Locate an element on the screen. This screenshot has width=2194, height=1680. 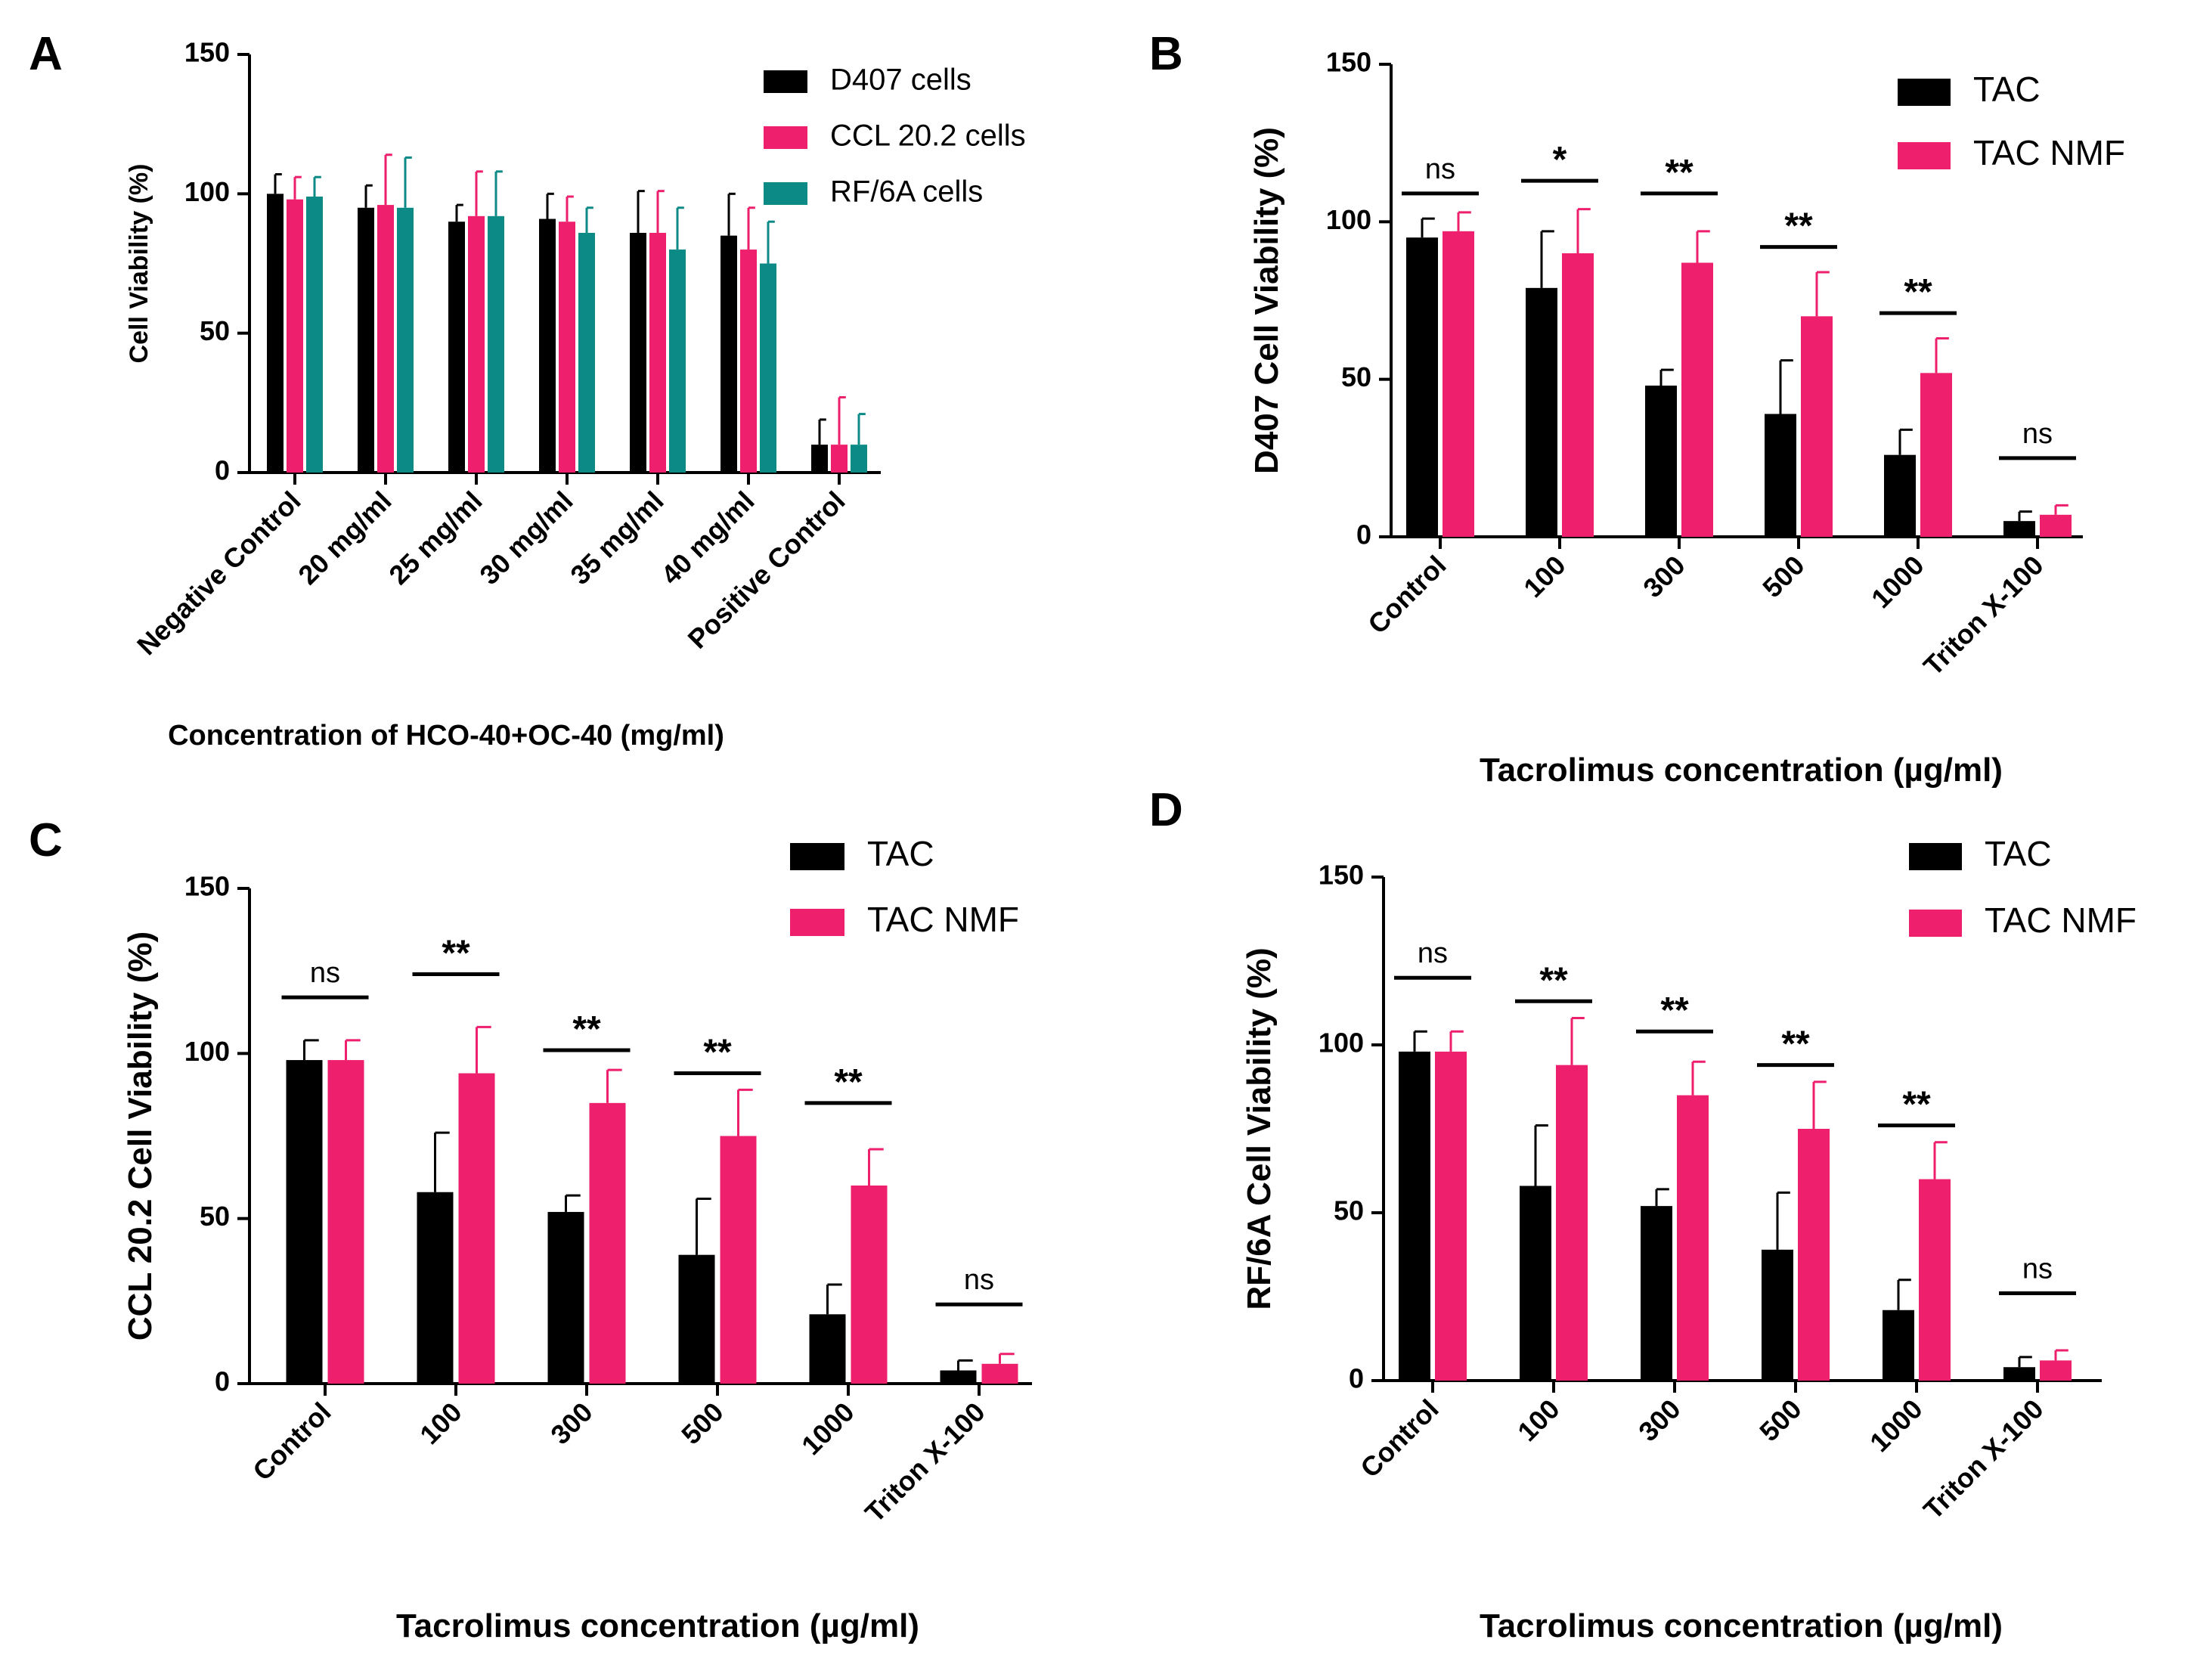
significance-label: * is located at coordinates (1560, 160).